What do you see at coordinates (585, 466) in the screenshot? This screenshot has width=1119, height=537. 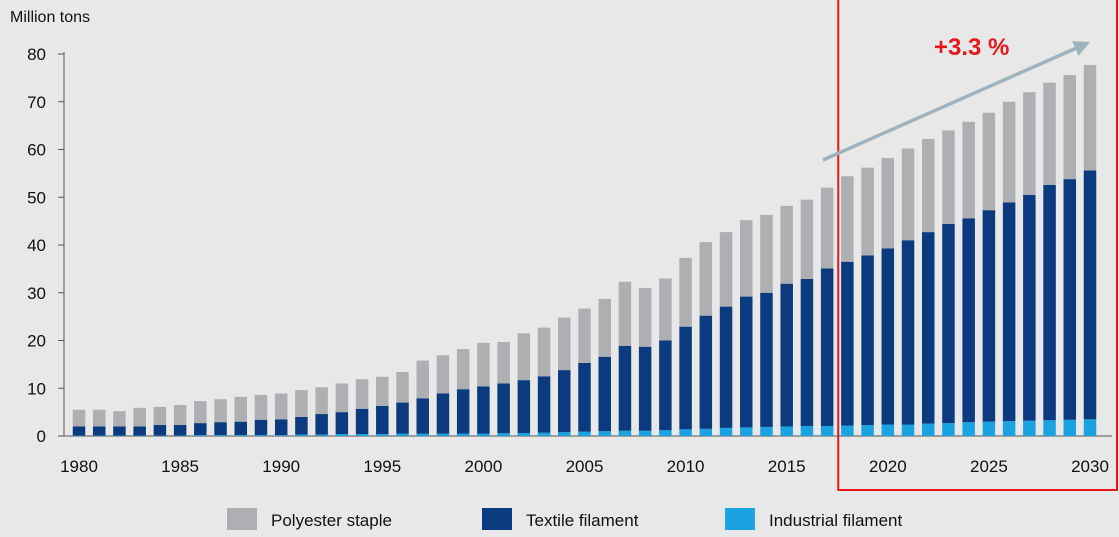 I see `x-tick-label: 2005` at bounding box center [585, 466].